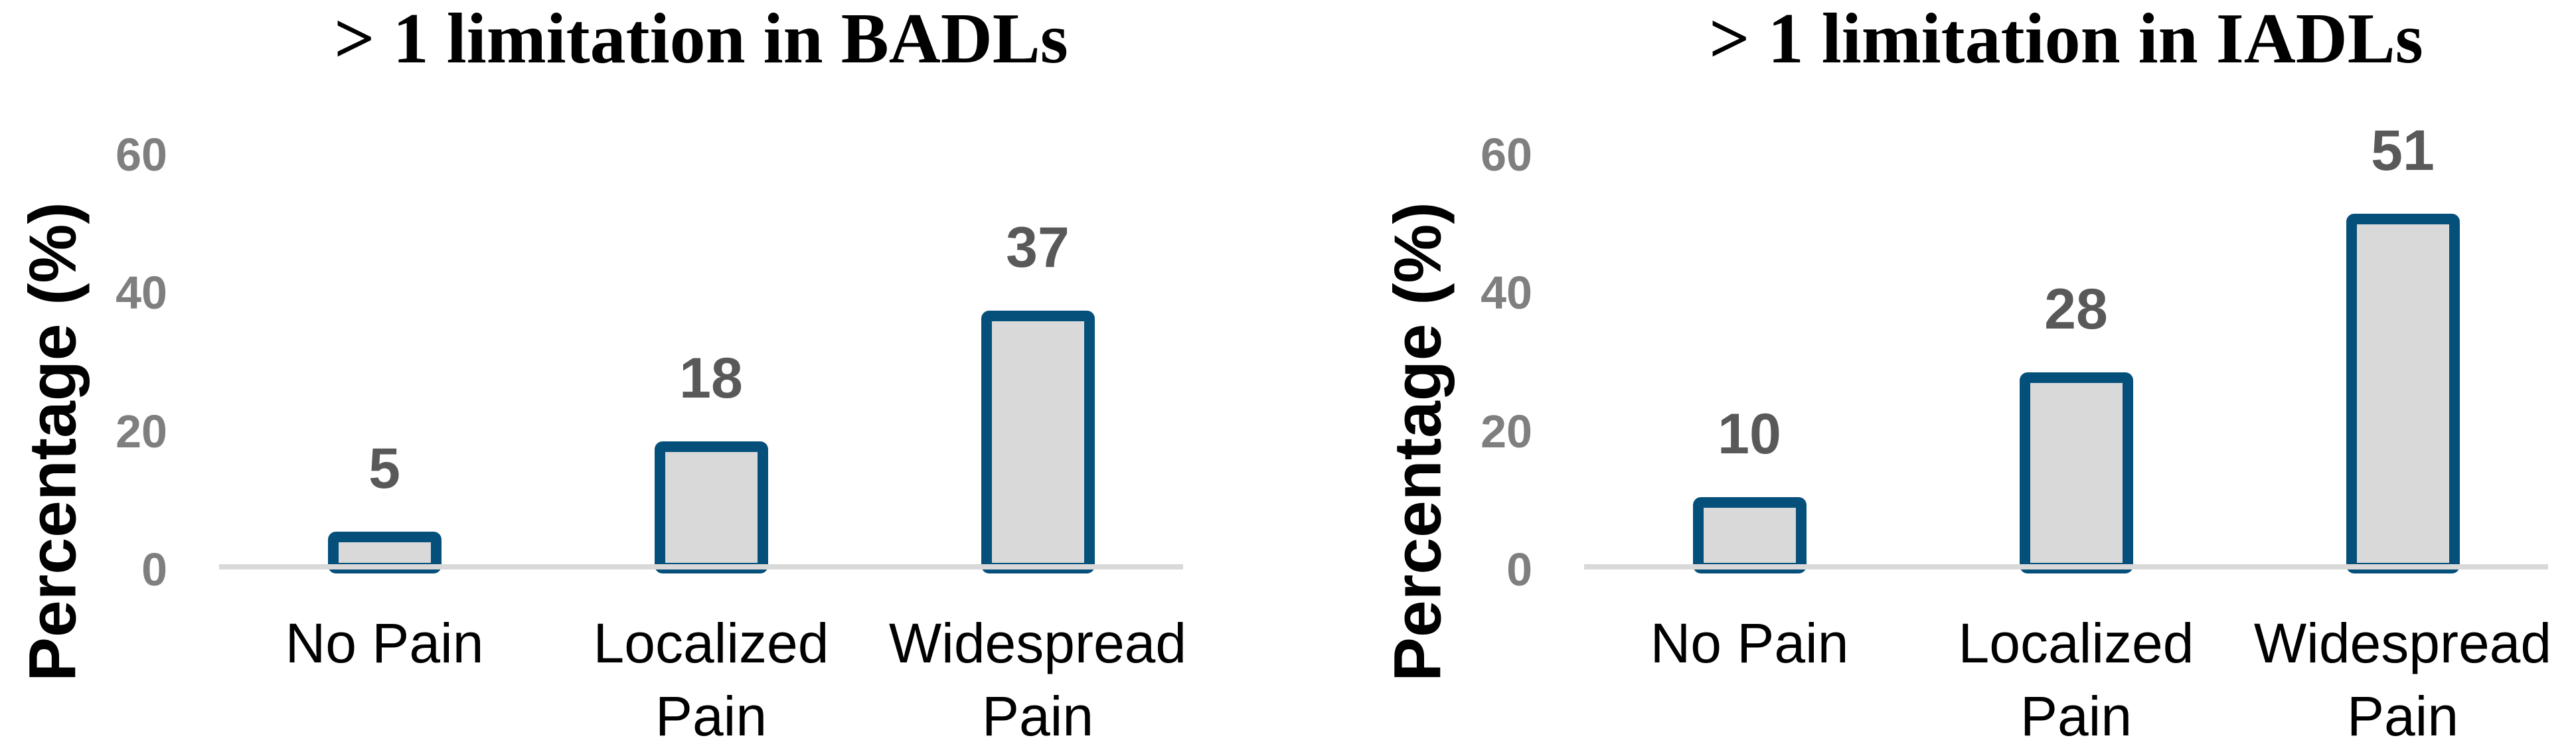 The width and height of the screenshot is (2576, 756). What do you see at coordinates (1038, 247) in the screenshot?
I see `bar-value-label: 37` at bounding box center [1038, 247].